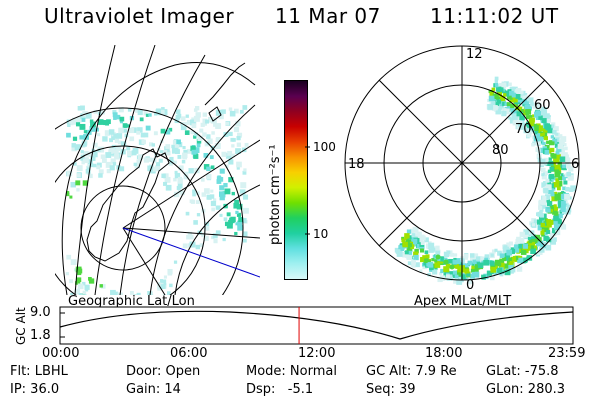 Image resolution: width=600 pixels, height=400 pixels. Describe the element at coordinates (296, 180) in the screenshot. I see `color-scale-gradient` at that location.